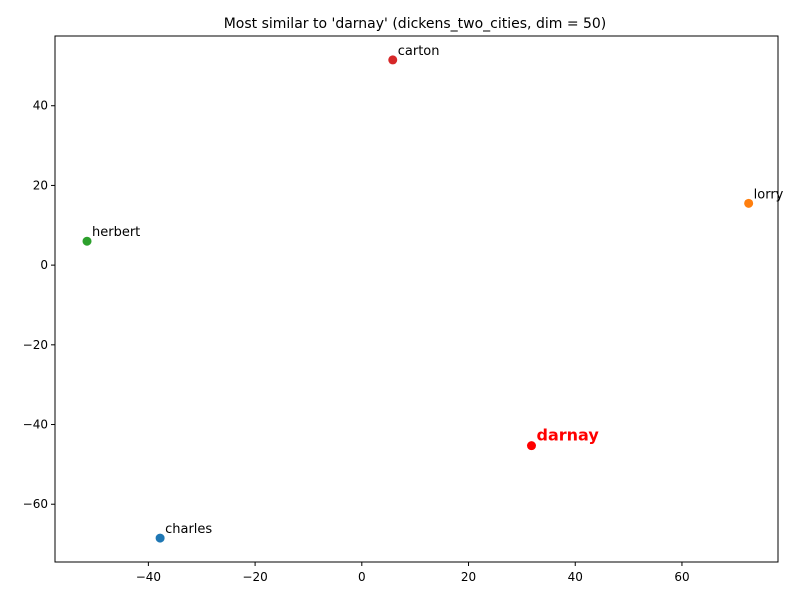 This screenshot has width=800, height=600. Describe the element at coordinates (749, 203) in the screenshot. I see `point-lorry` at that location.